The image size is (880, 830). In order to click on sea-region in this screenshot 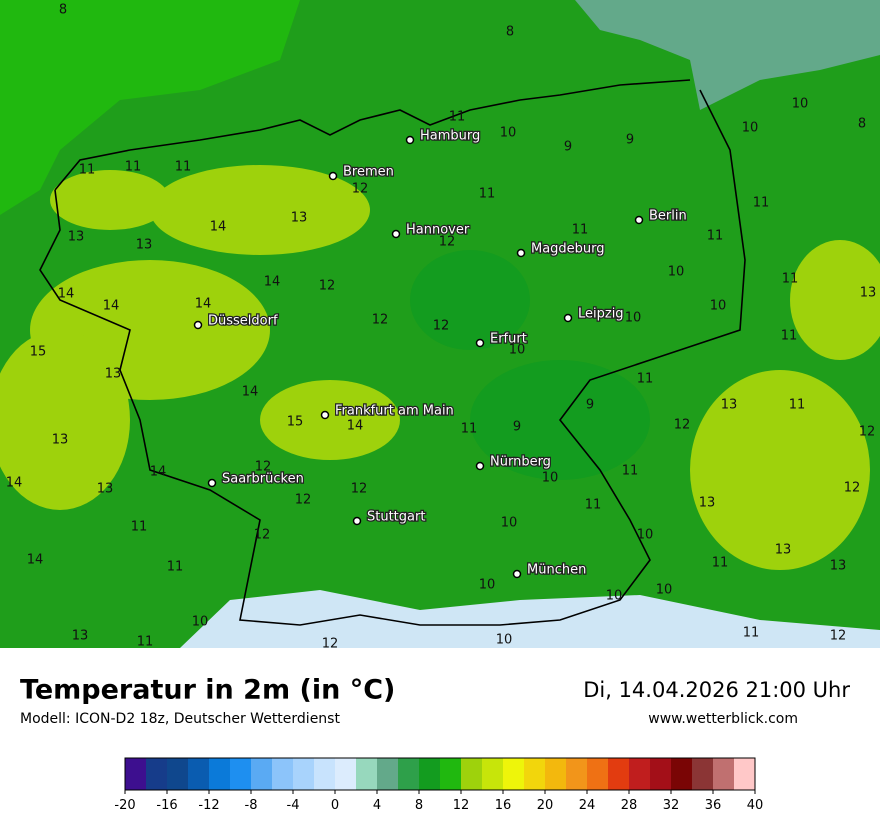, I will do `click(150, 107)`.